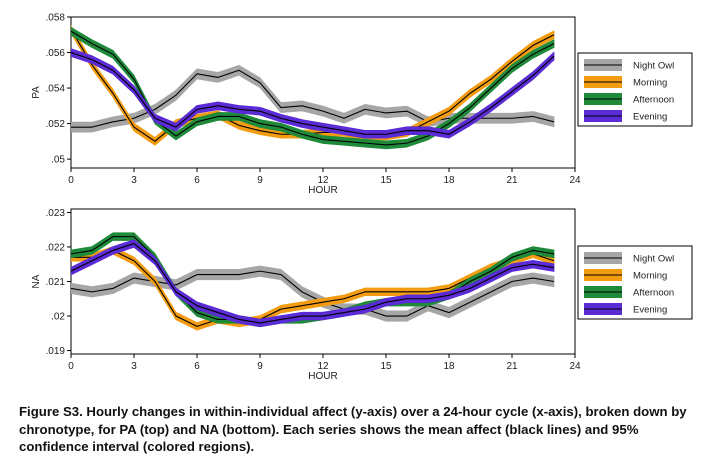 The height and width of the screenshot is (472, 715). What do you see at coordinates (56, 213) in the screenshot?
I see `y-tick-label: .023` at bounding box center [56, 213].